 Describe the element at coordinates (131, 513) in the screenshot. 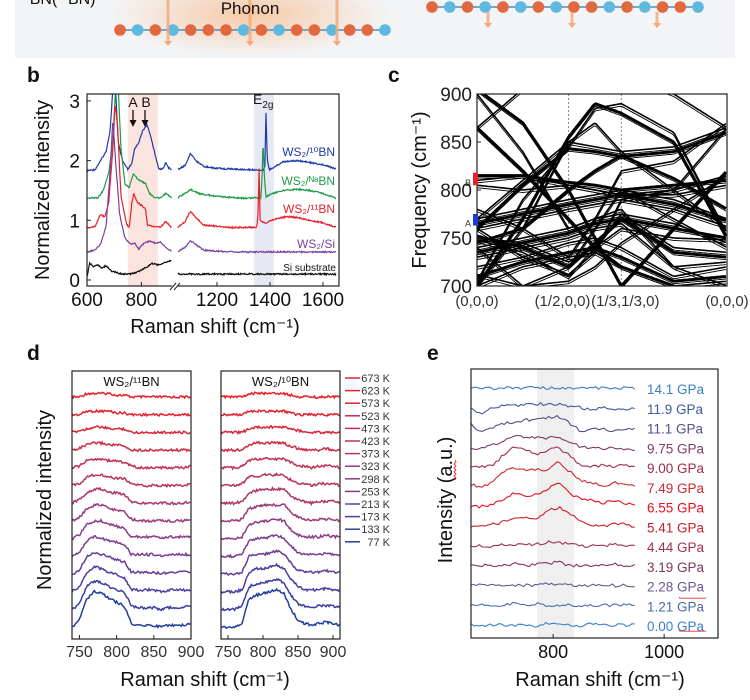

I see `trace-323K` at that location.